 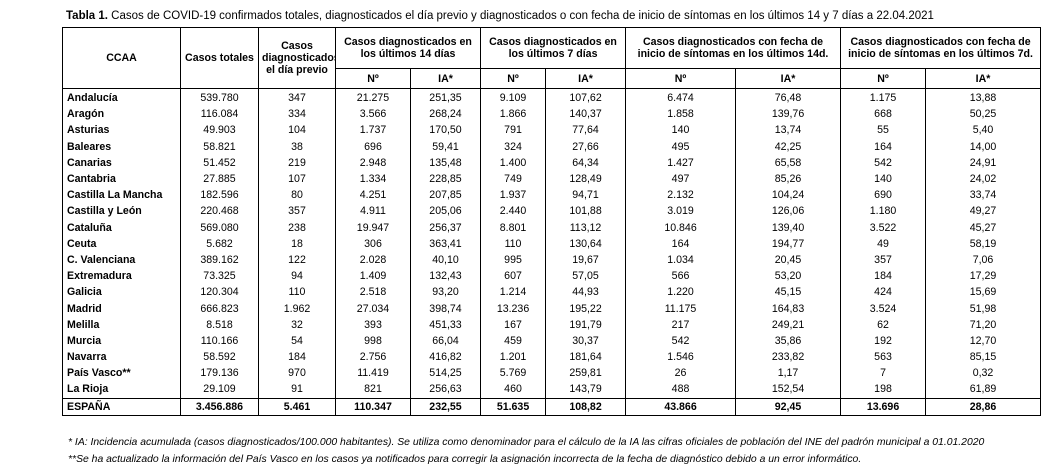 What do you see at coordinates (883, 130) in the screenshot?
I see `cell: 55` at bounding box center [883, 130].